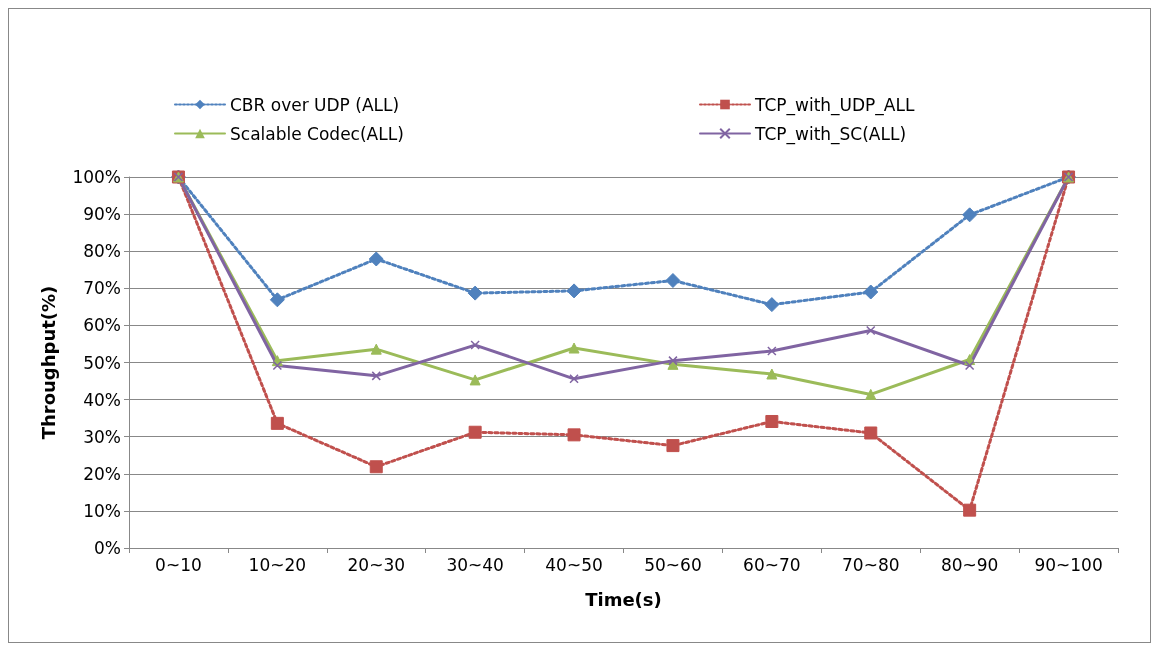 The image size is (1161, 653). Describe the element at coordinates (317, 133) in the screenshot. I see `legend-label: Scalable Codec(ALL)` at that location.